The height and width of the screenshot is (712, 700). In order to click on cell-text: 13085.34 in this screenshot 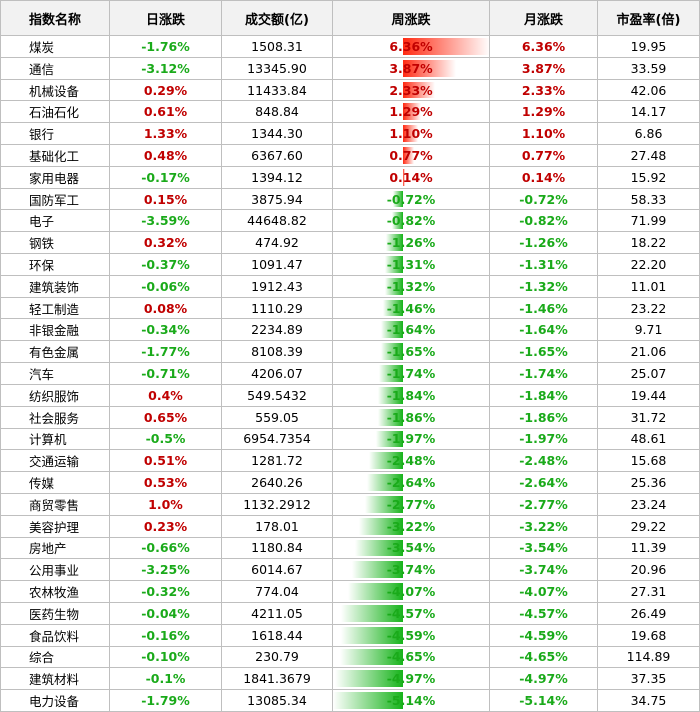, I will do `click(277, 701)`.